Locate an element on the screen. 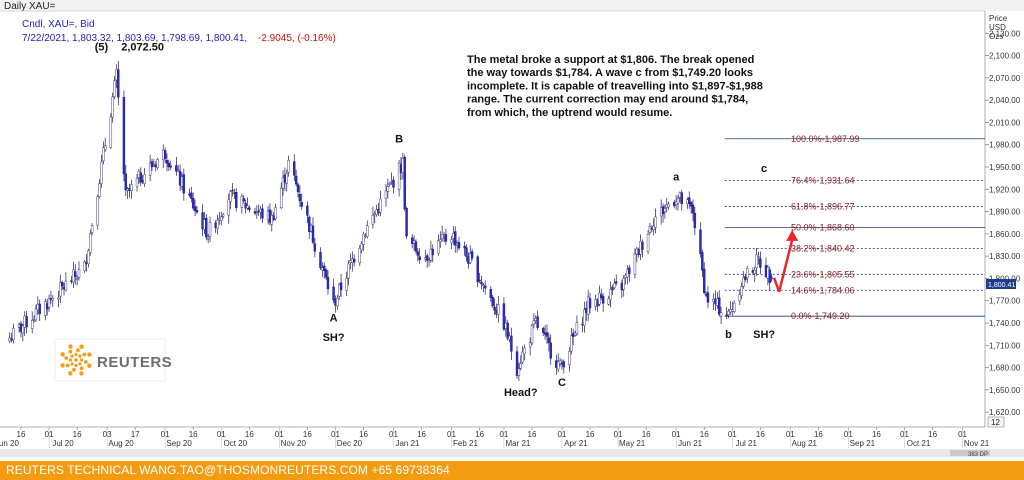 The height and width of the screenshot is (480, 1024). wave-label: A is located at coordinates (334, 319).